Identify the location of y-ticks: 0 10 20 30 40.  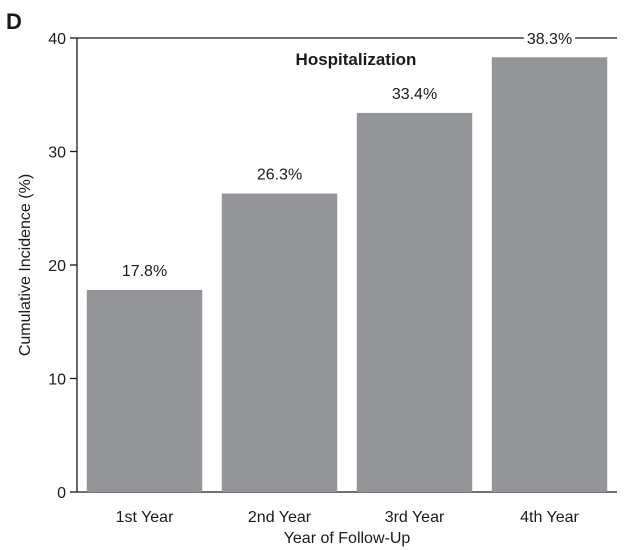
(62, 266).